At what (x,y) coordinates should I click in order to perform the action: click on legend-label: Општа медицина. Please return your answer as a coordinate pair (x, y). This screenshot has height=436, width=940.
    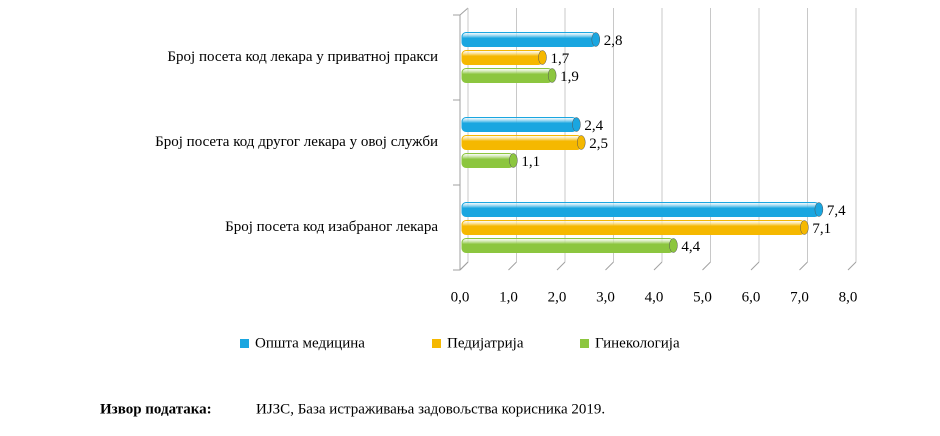
    Looking at the image, I should click on (310, 343).